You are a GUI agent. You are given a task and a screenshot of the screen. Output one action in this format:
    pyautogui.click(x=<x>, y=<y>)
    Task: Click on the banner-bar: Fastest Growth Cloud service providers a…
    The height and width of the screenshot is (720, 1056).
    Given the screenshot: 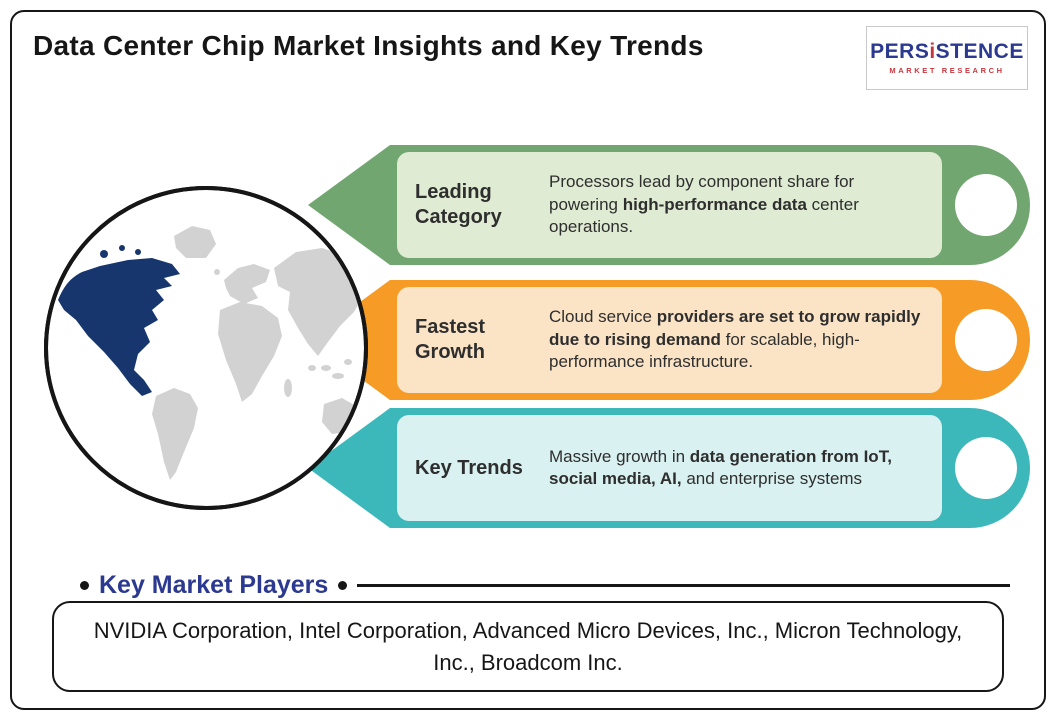 What is the action you would take?
    pyautogui.click(x=710, y=340)
    